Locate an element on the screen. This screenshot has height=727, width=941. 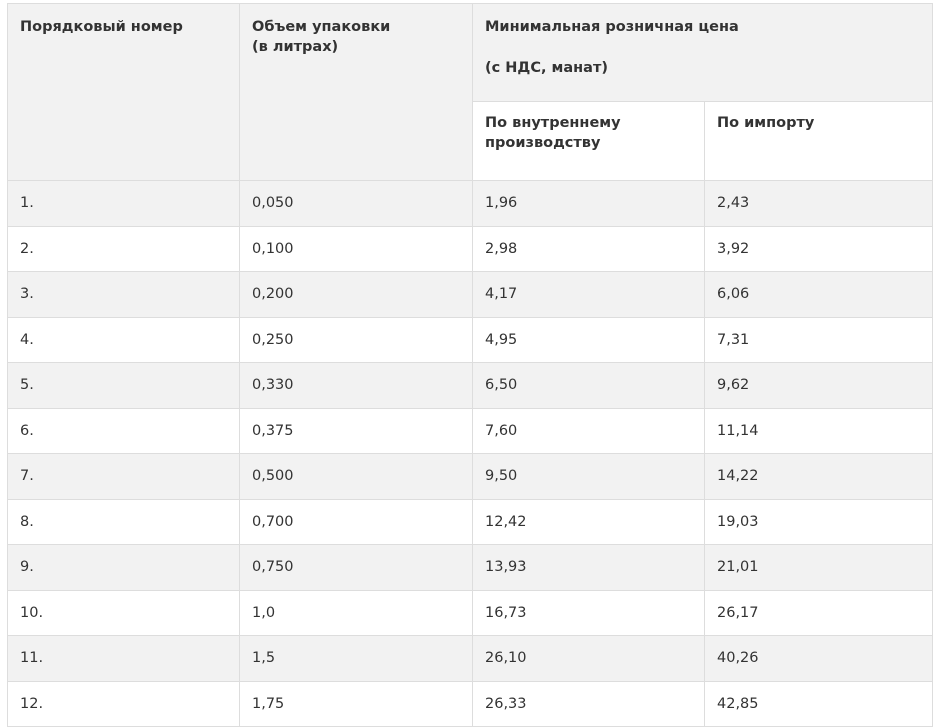
header-volume-line1: Объем упаковки is located at coordinates (321, 27).